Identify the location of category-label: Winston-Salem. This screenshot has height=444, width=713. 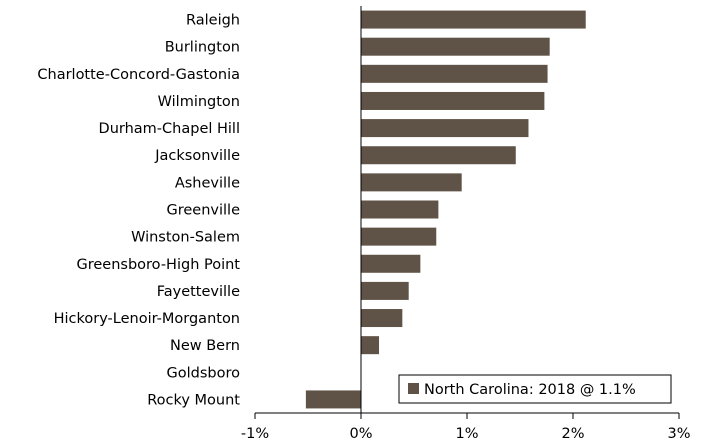
(185, 238).